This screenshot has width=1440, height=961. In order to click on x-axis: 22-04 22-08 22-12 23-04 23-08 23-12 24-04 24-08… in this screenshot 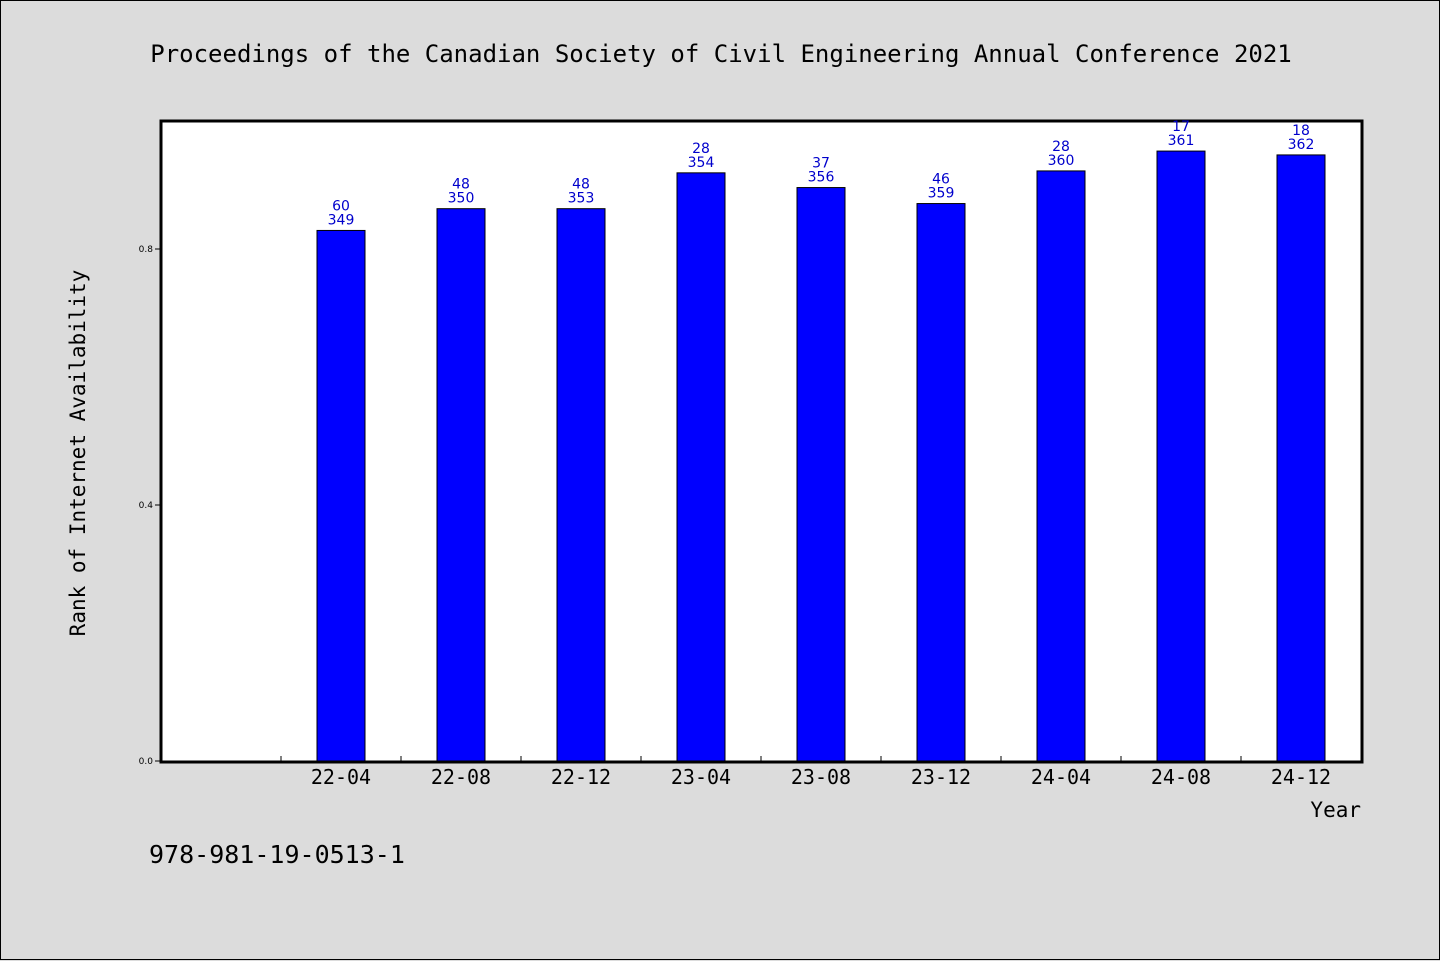, I will do `click(821, 772)`.